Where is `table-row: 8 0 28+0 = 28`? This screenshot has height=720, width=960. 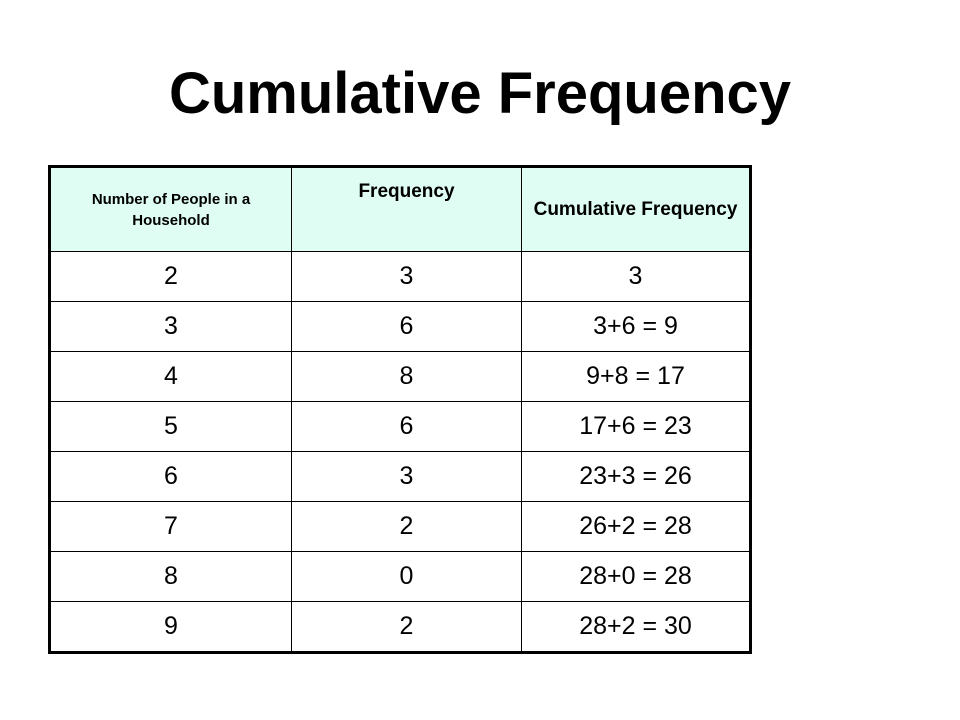
table-row: 8 0 28+0 = 28 is located at coordinates (400, 576).